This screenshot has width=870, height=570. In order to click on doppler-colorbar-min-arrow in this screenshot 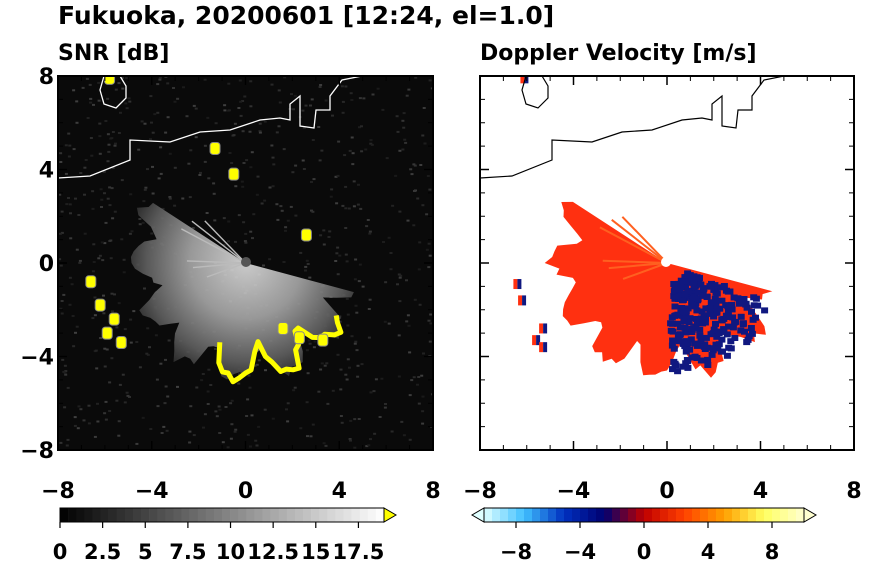, I will do `click(478, 515)`.